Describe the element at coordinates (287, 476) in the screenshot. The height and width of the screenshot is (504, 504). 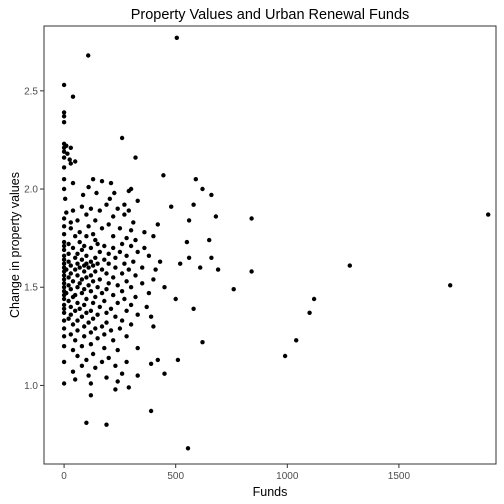
I see `x-tick-label: 1000` at that location.